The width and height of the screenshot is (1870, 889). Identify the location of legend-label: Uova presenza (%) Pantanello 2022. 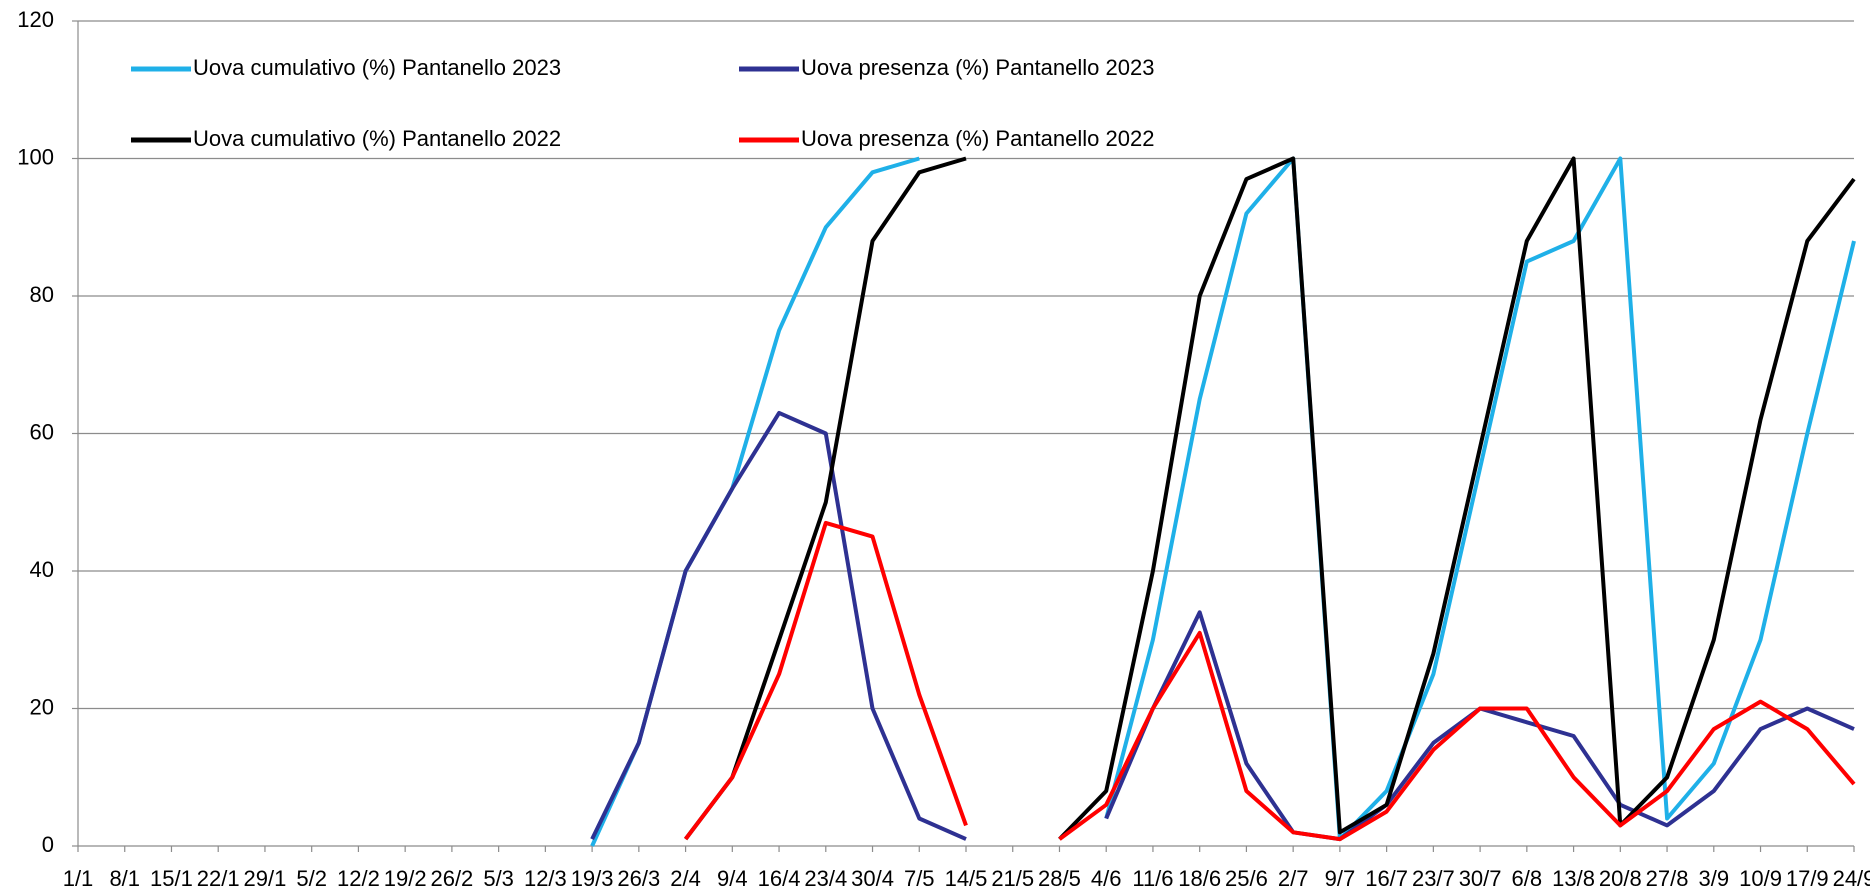
(977, 138).